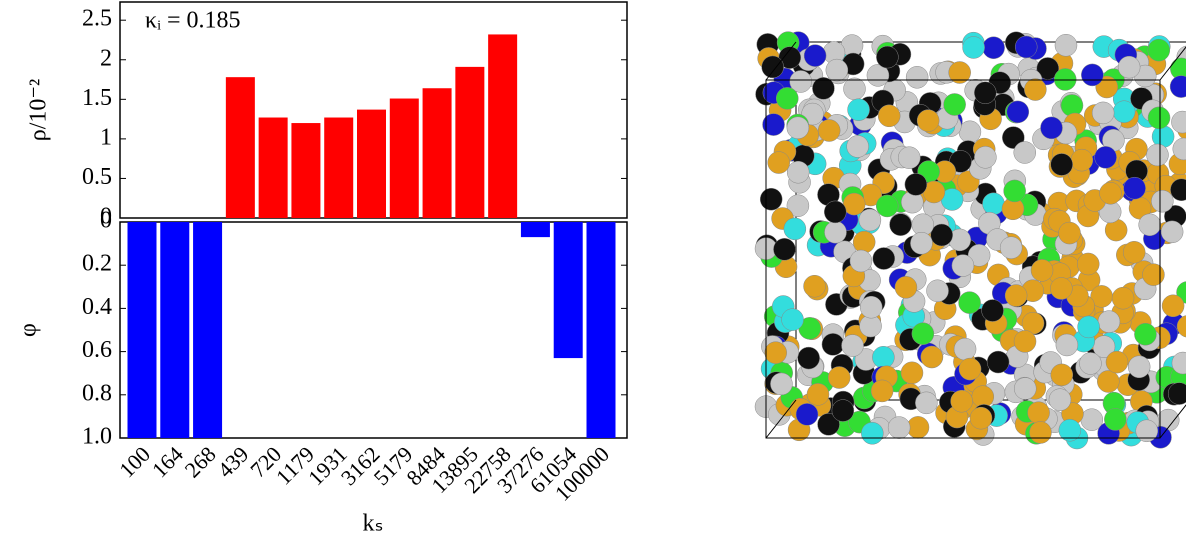 Image resolution: width=1186 pixels, height=541 pixels. Describe the element at coordinates (97, 393) in the screenshot. I see `y-tick-label: 0.8` at that location.